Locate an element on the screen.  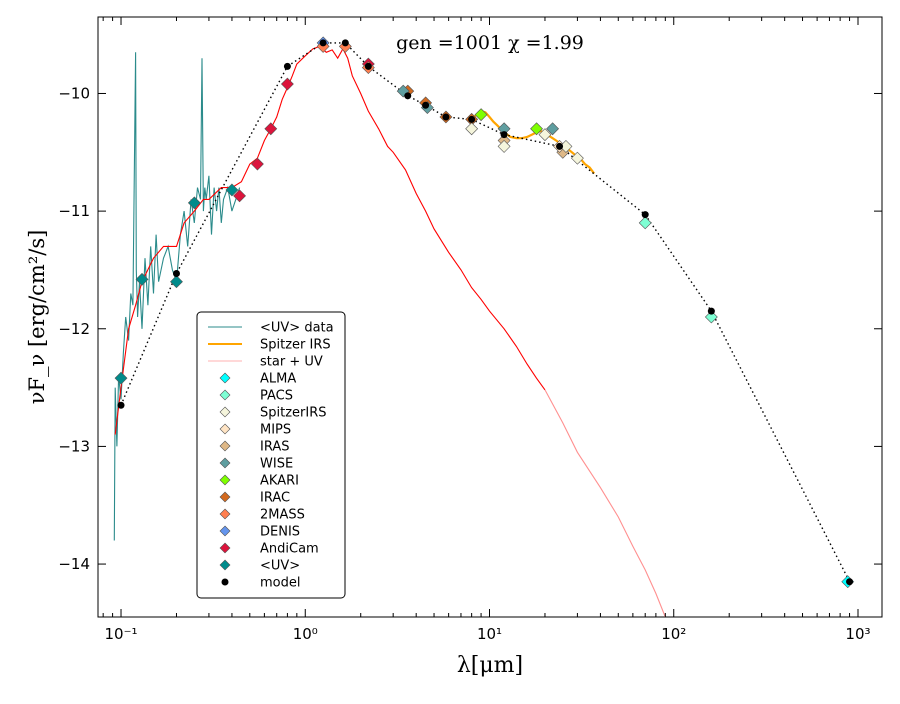
legend-label: <UV> is located at coordinates (280, 566).